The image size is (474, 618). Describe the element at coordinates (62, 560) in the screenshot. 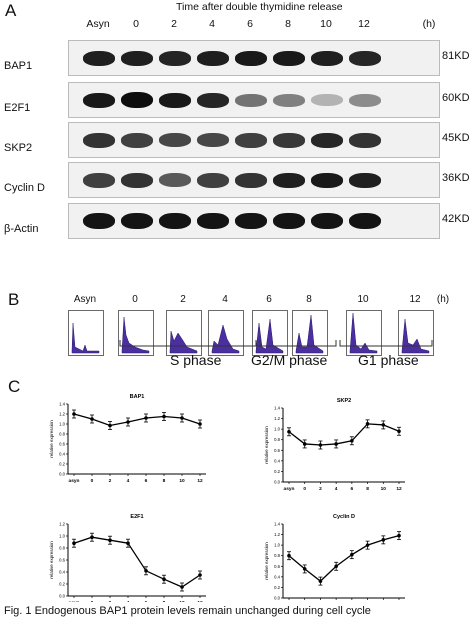

I see `y-tick-label: 0.6` at that location.